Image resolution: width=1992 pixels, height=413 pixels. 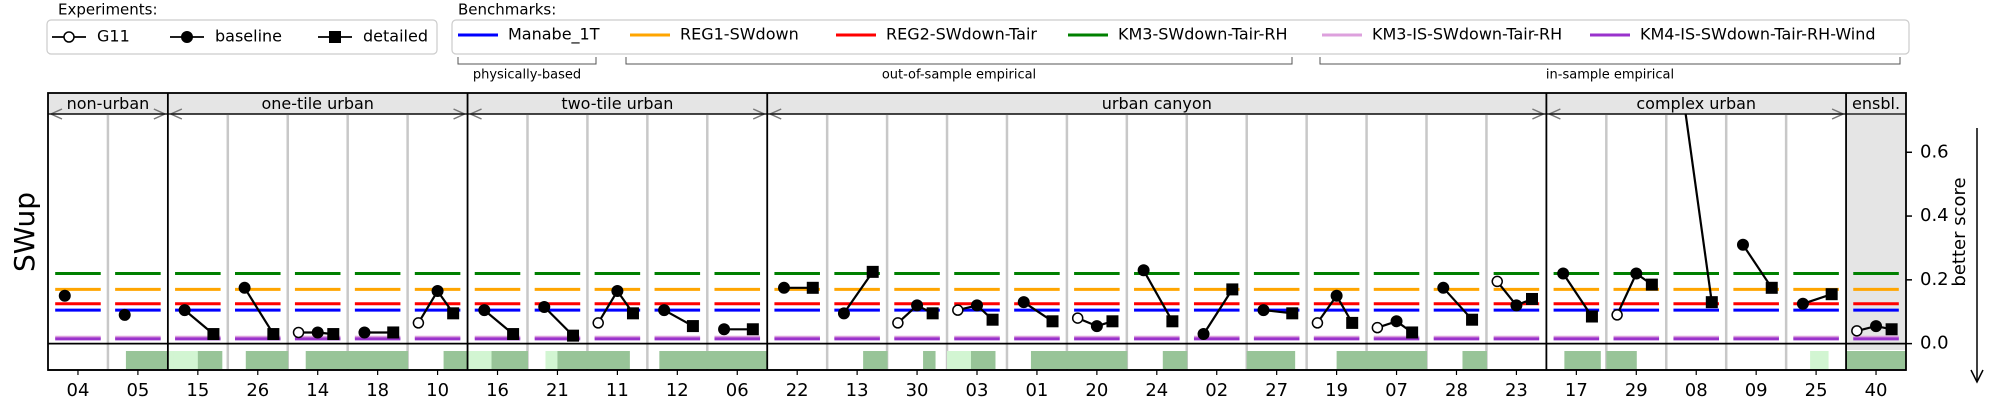 I want to click on x-tick-label-01: 01, so click(x=1036, y=390).